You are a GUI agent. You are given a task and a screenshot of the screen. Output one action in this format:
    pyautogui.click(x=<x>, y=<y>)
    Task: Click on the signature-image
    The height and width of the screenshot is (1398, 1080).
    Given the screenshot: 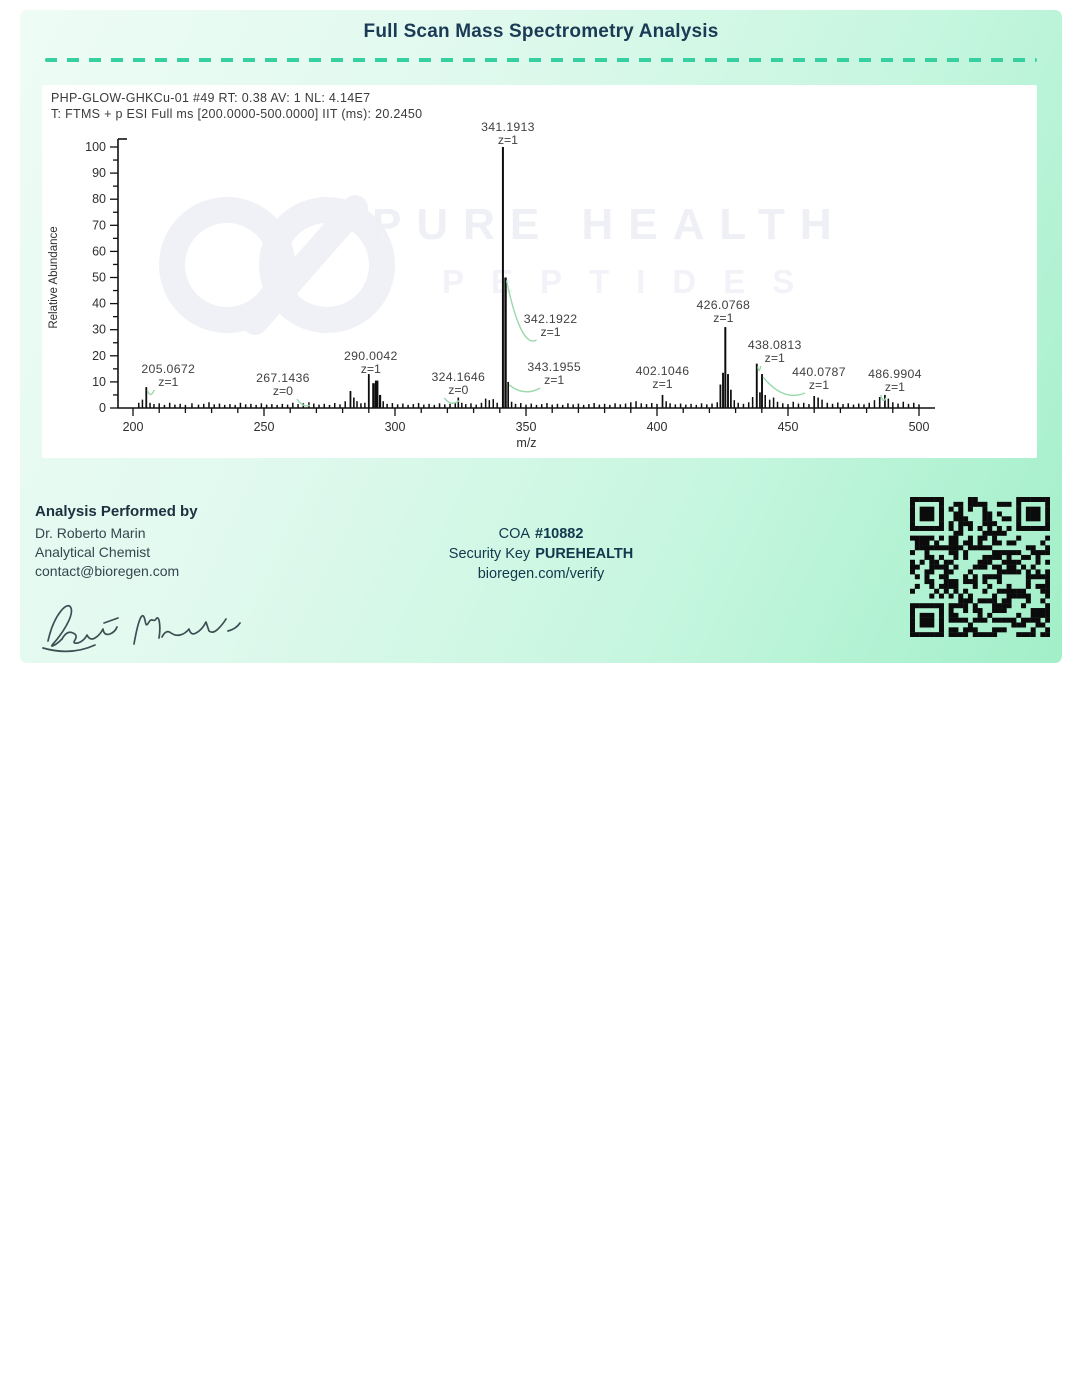 What is the action you would take?
    pyautogui.click(x=141, y=629)
    